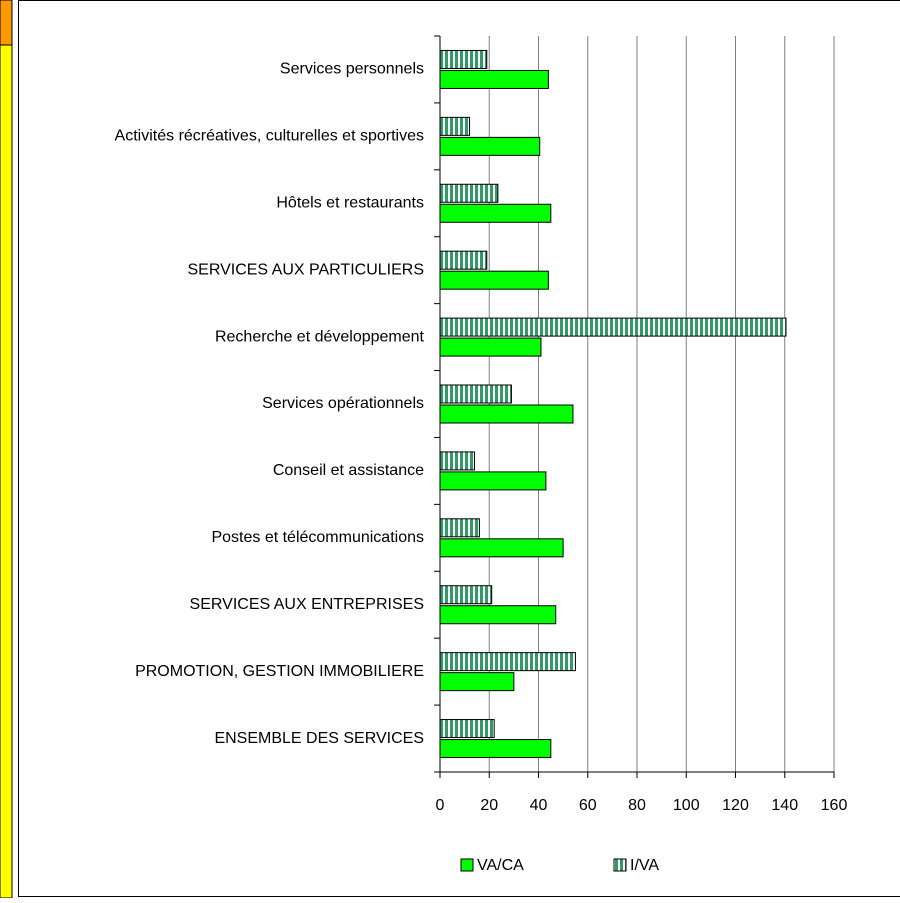 The height and width of the screenshot is (903, 900). Describe the element at coordinates (317, 537) in the screenshot. I see `y-tick-label: Postes et télécommunications` at that location.